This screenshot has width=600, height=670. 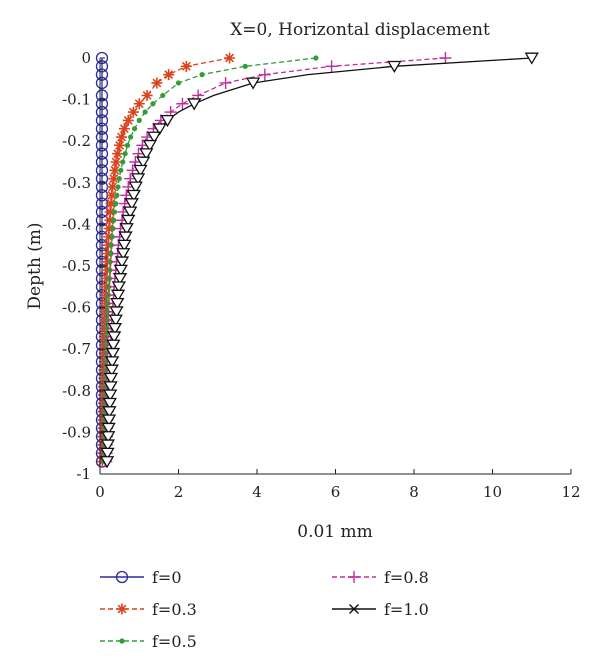 What do you see at coordinates (148, 641) in the screenshot?
I see `legend-entry: f=0.5` at bounding box center [148, 641].